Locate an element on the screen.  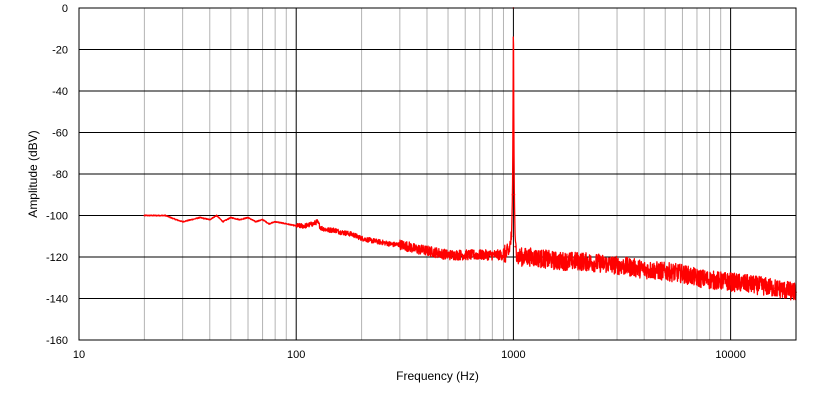
y-tick-label: -140 is located at coordinates (57, 300).